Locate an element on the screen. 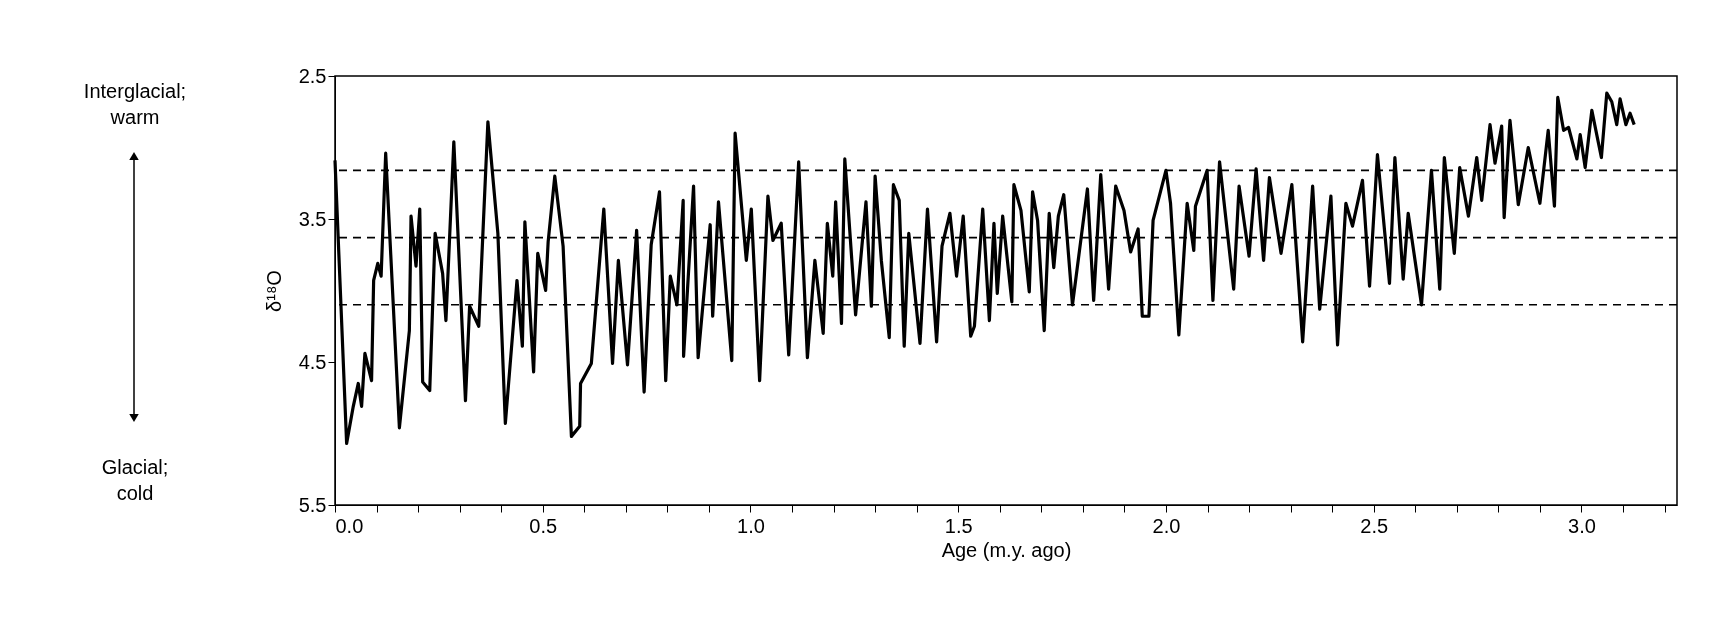  y-tick-label: 5.5 is located at coordinates (312, 504).